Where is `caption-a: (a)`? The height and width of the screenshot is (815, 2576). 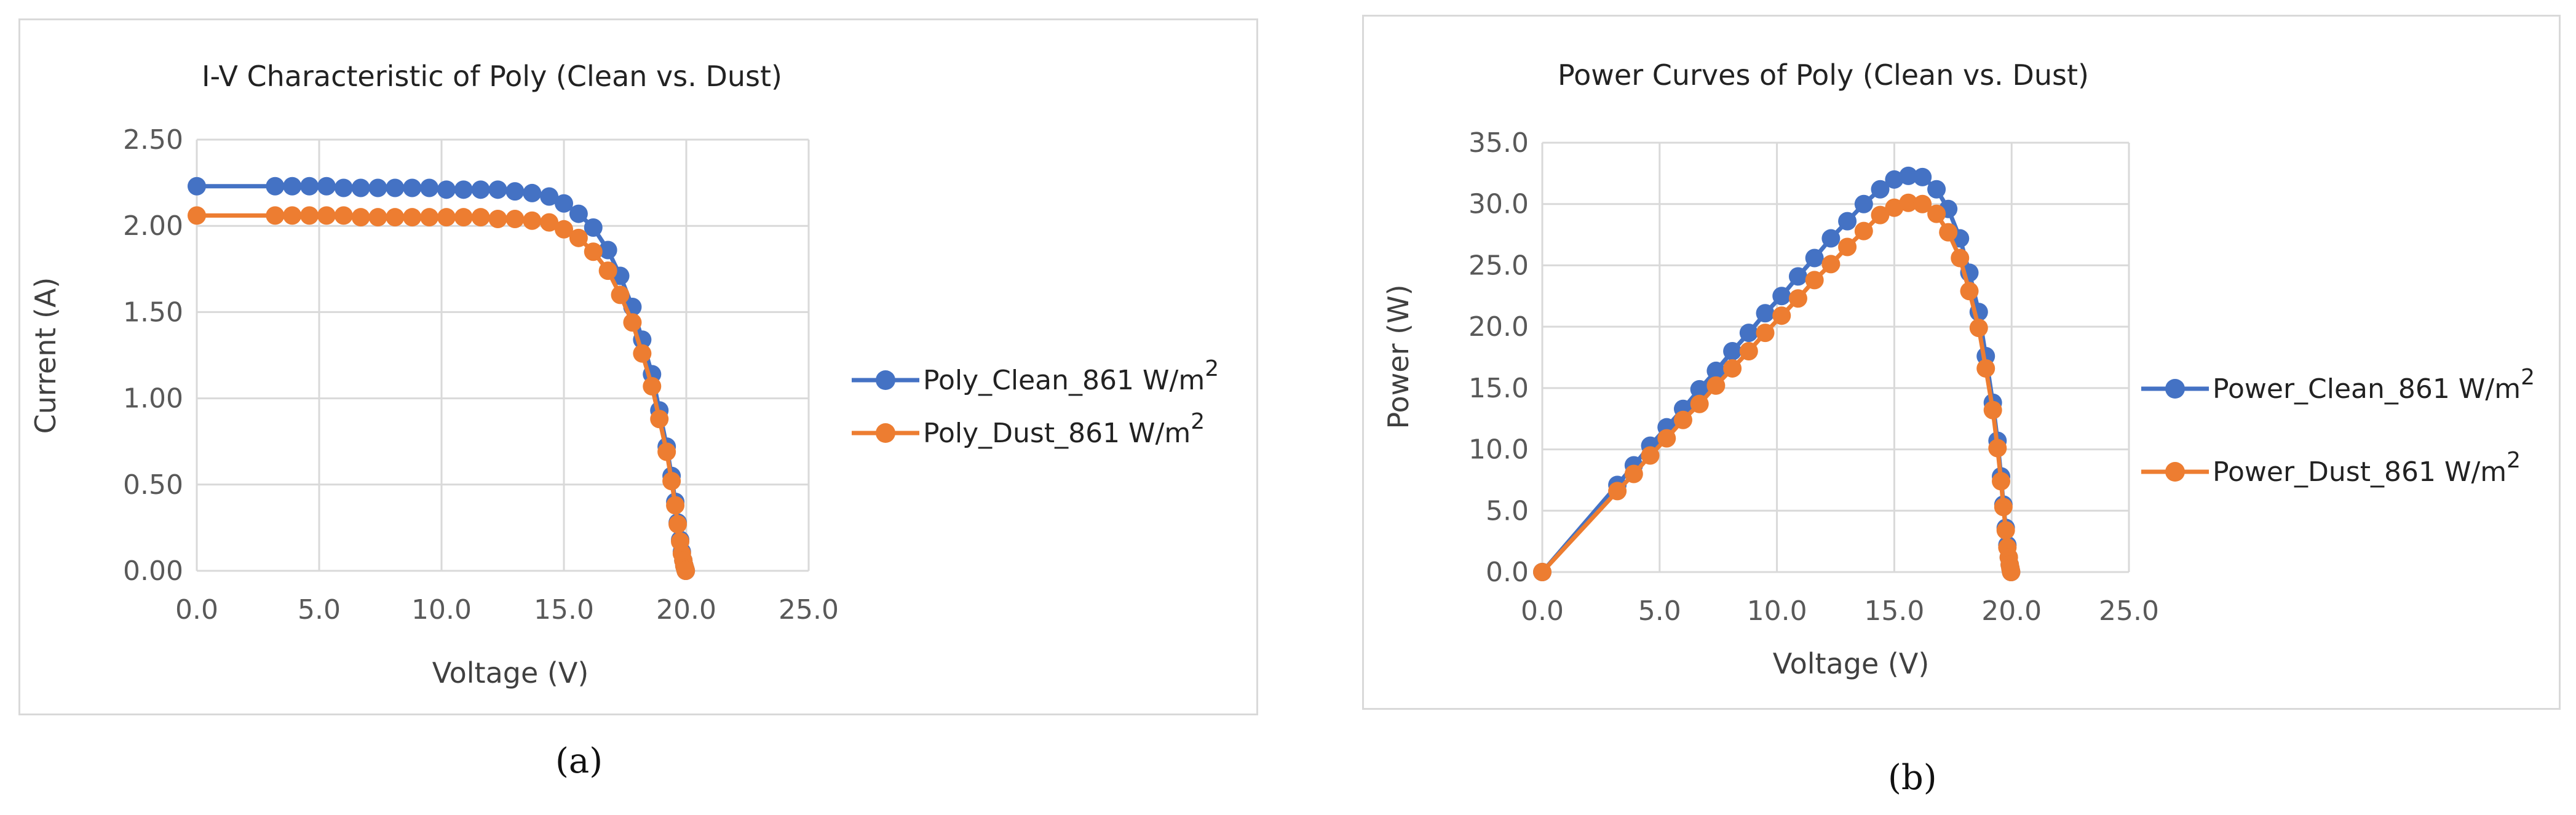 caption-a: (a) is located at coordinates (579, 761).